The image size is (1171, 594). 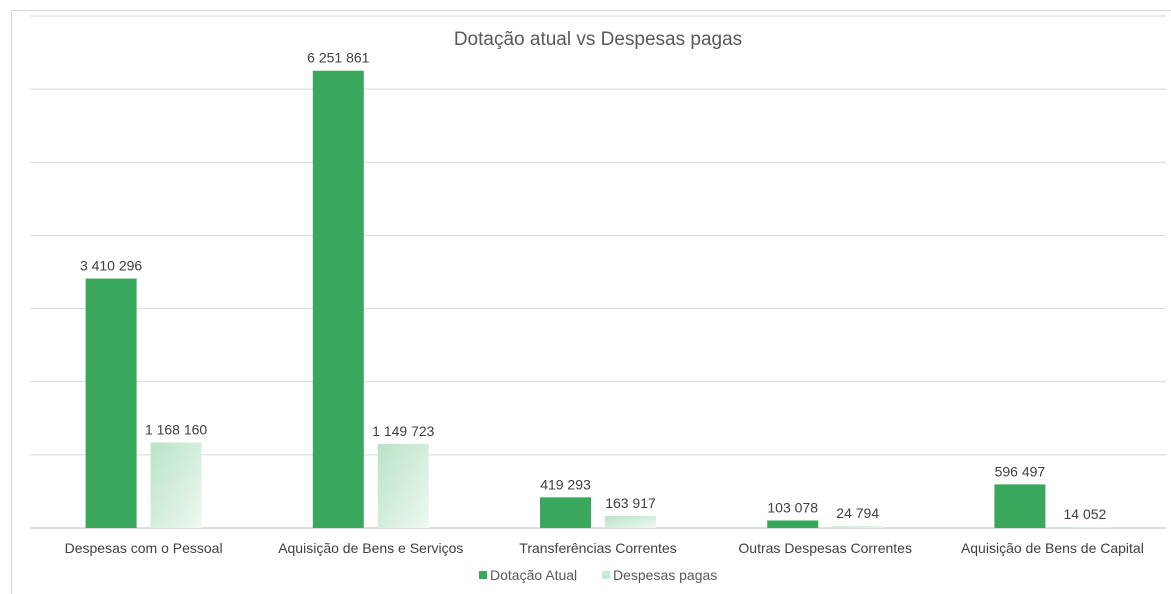 What do you see at coordinates (111, 266) in the screenshot?
I see `data-label: 3 410 296` at bounding box center [111, 266].